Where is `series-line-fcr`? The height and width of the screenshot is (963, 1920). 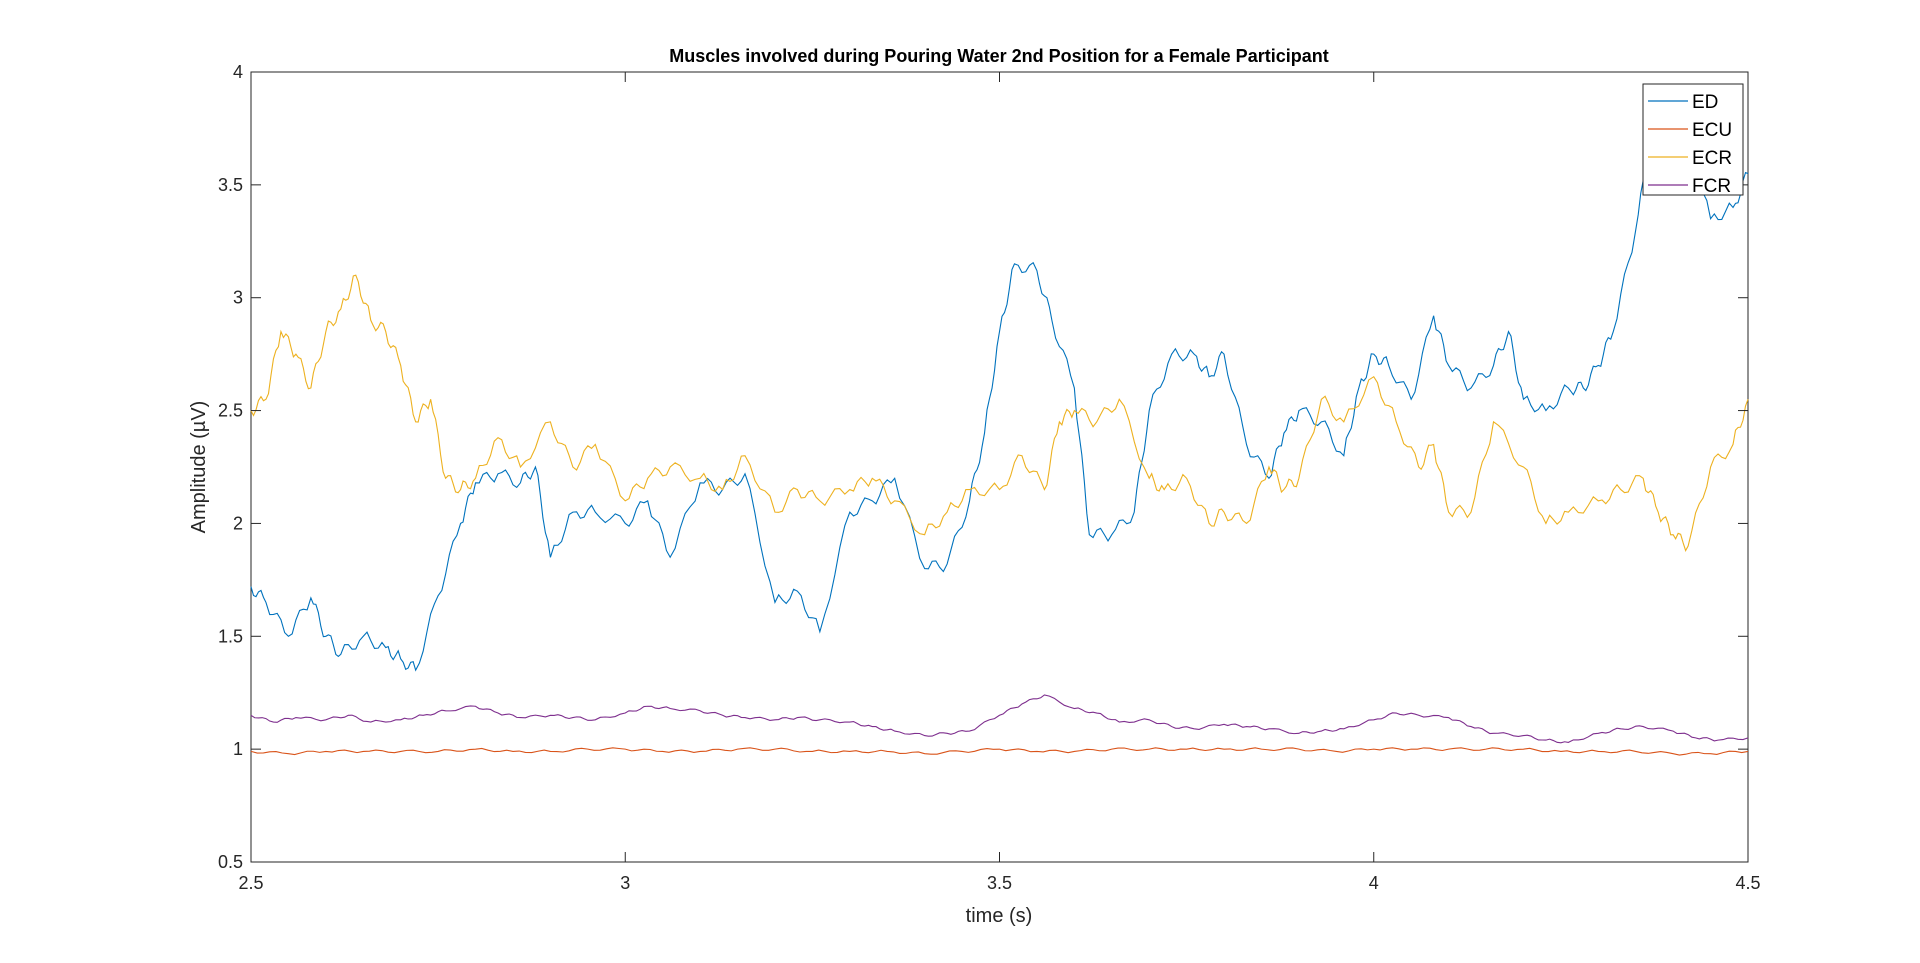
series-line-fcr is located at coordinates (999, 719).